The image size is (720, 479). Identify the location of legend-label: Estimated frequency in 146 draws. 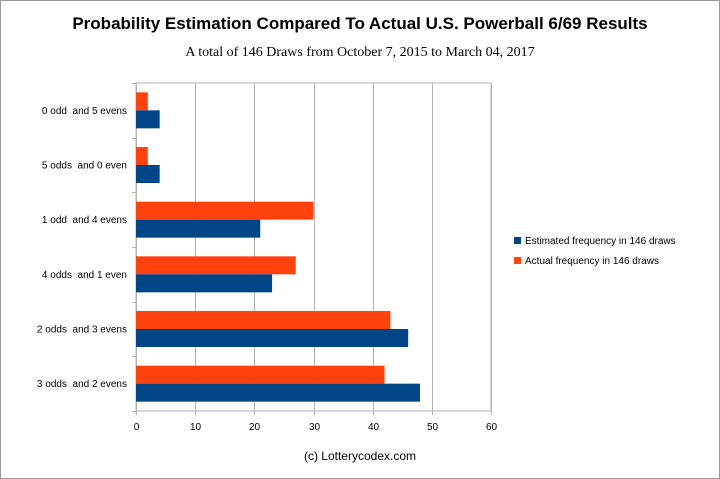
(600, 241).